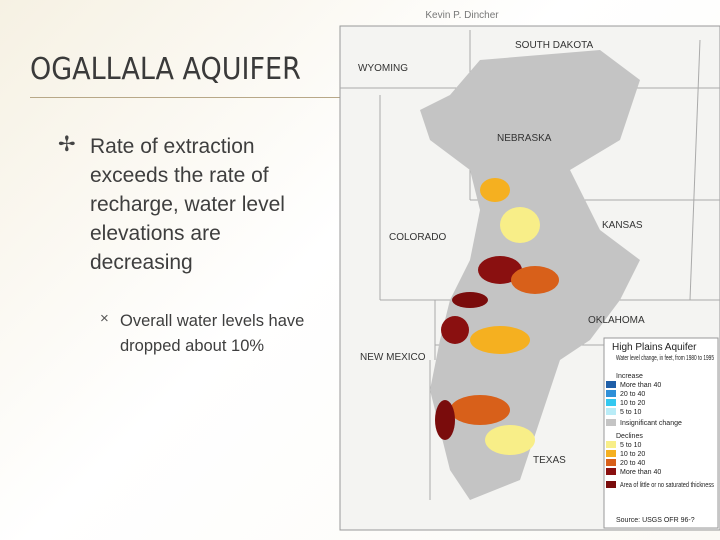  Describe the element at coordinates (417, 237) in the screenshot. I see `state-label: COLORADO` at that location.